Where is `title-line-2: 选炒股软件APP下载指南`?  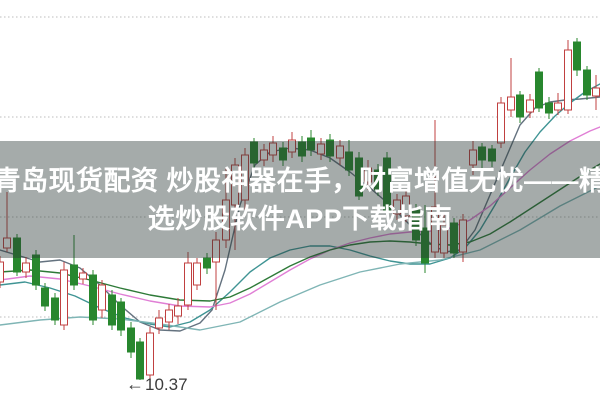 title-line-2: 选炒股软件APP下载指南 is located at coordinates (300, 218).